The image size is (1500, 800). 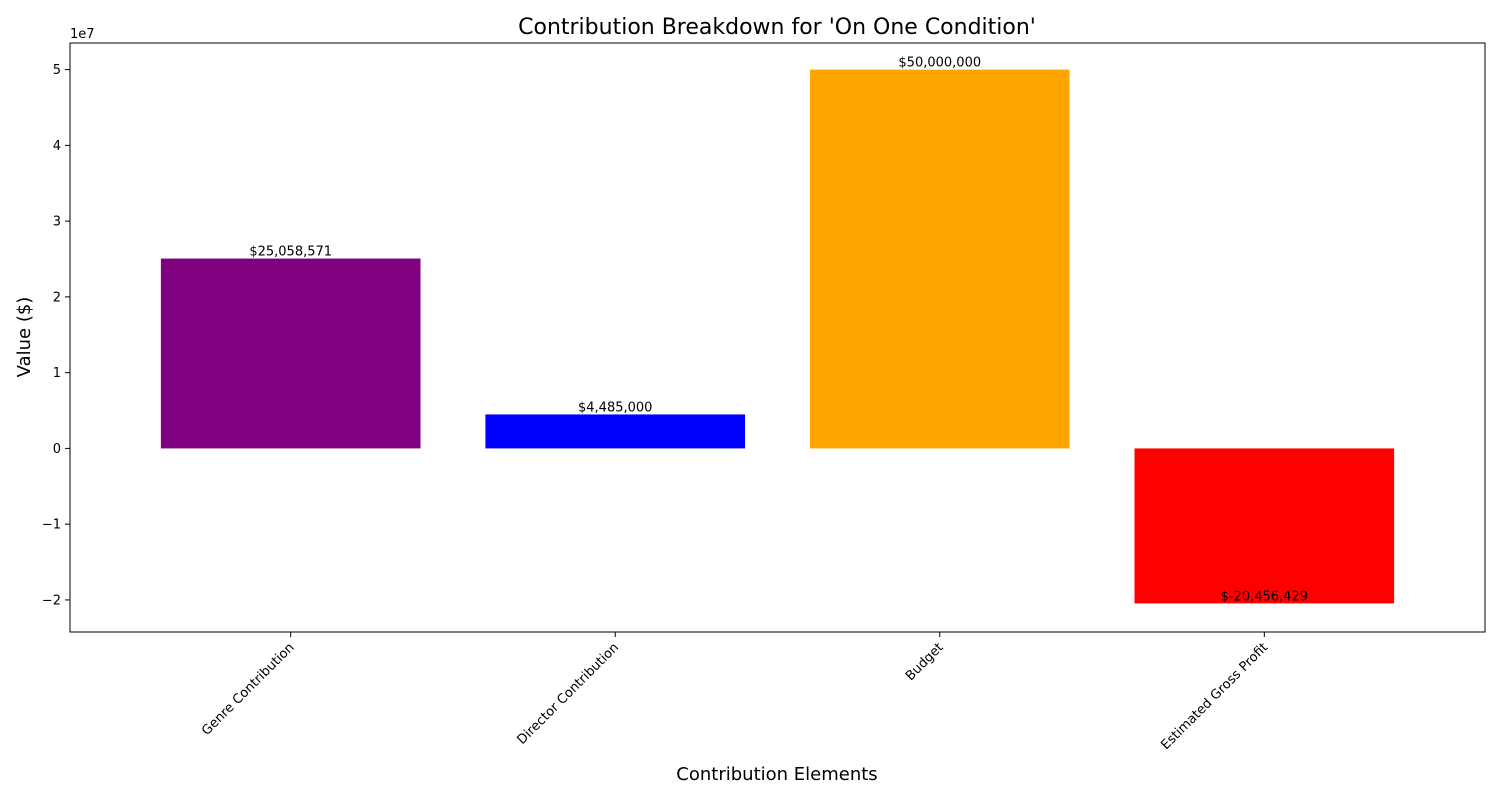 I want to click on y-ticks-layer: −2 −1 0 1 2 3 4 5, so click(x=56, y=335).